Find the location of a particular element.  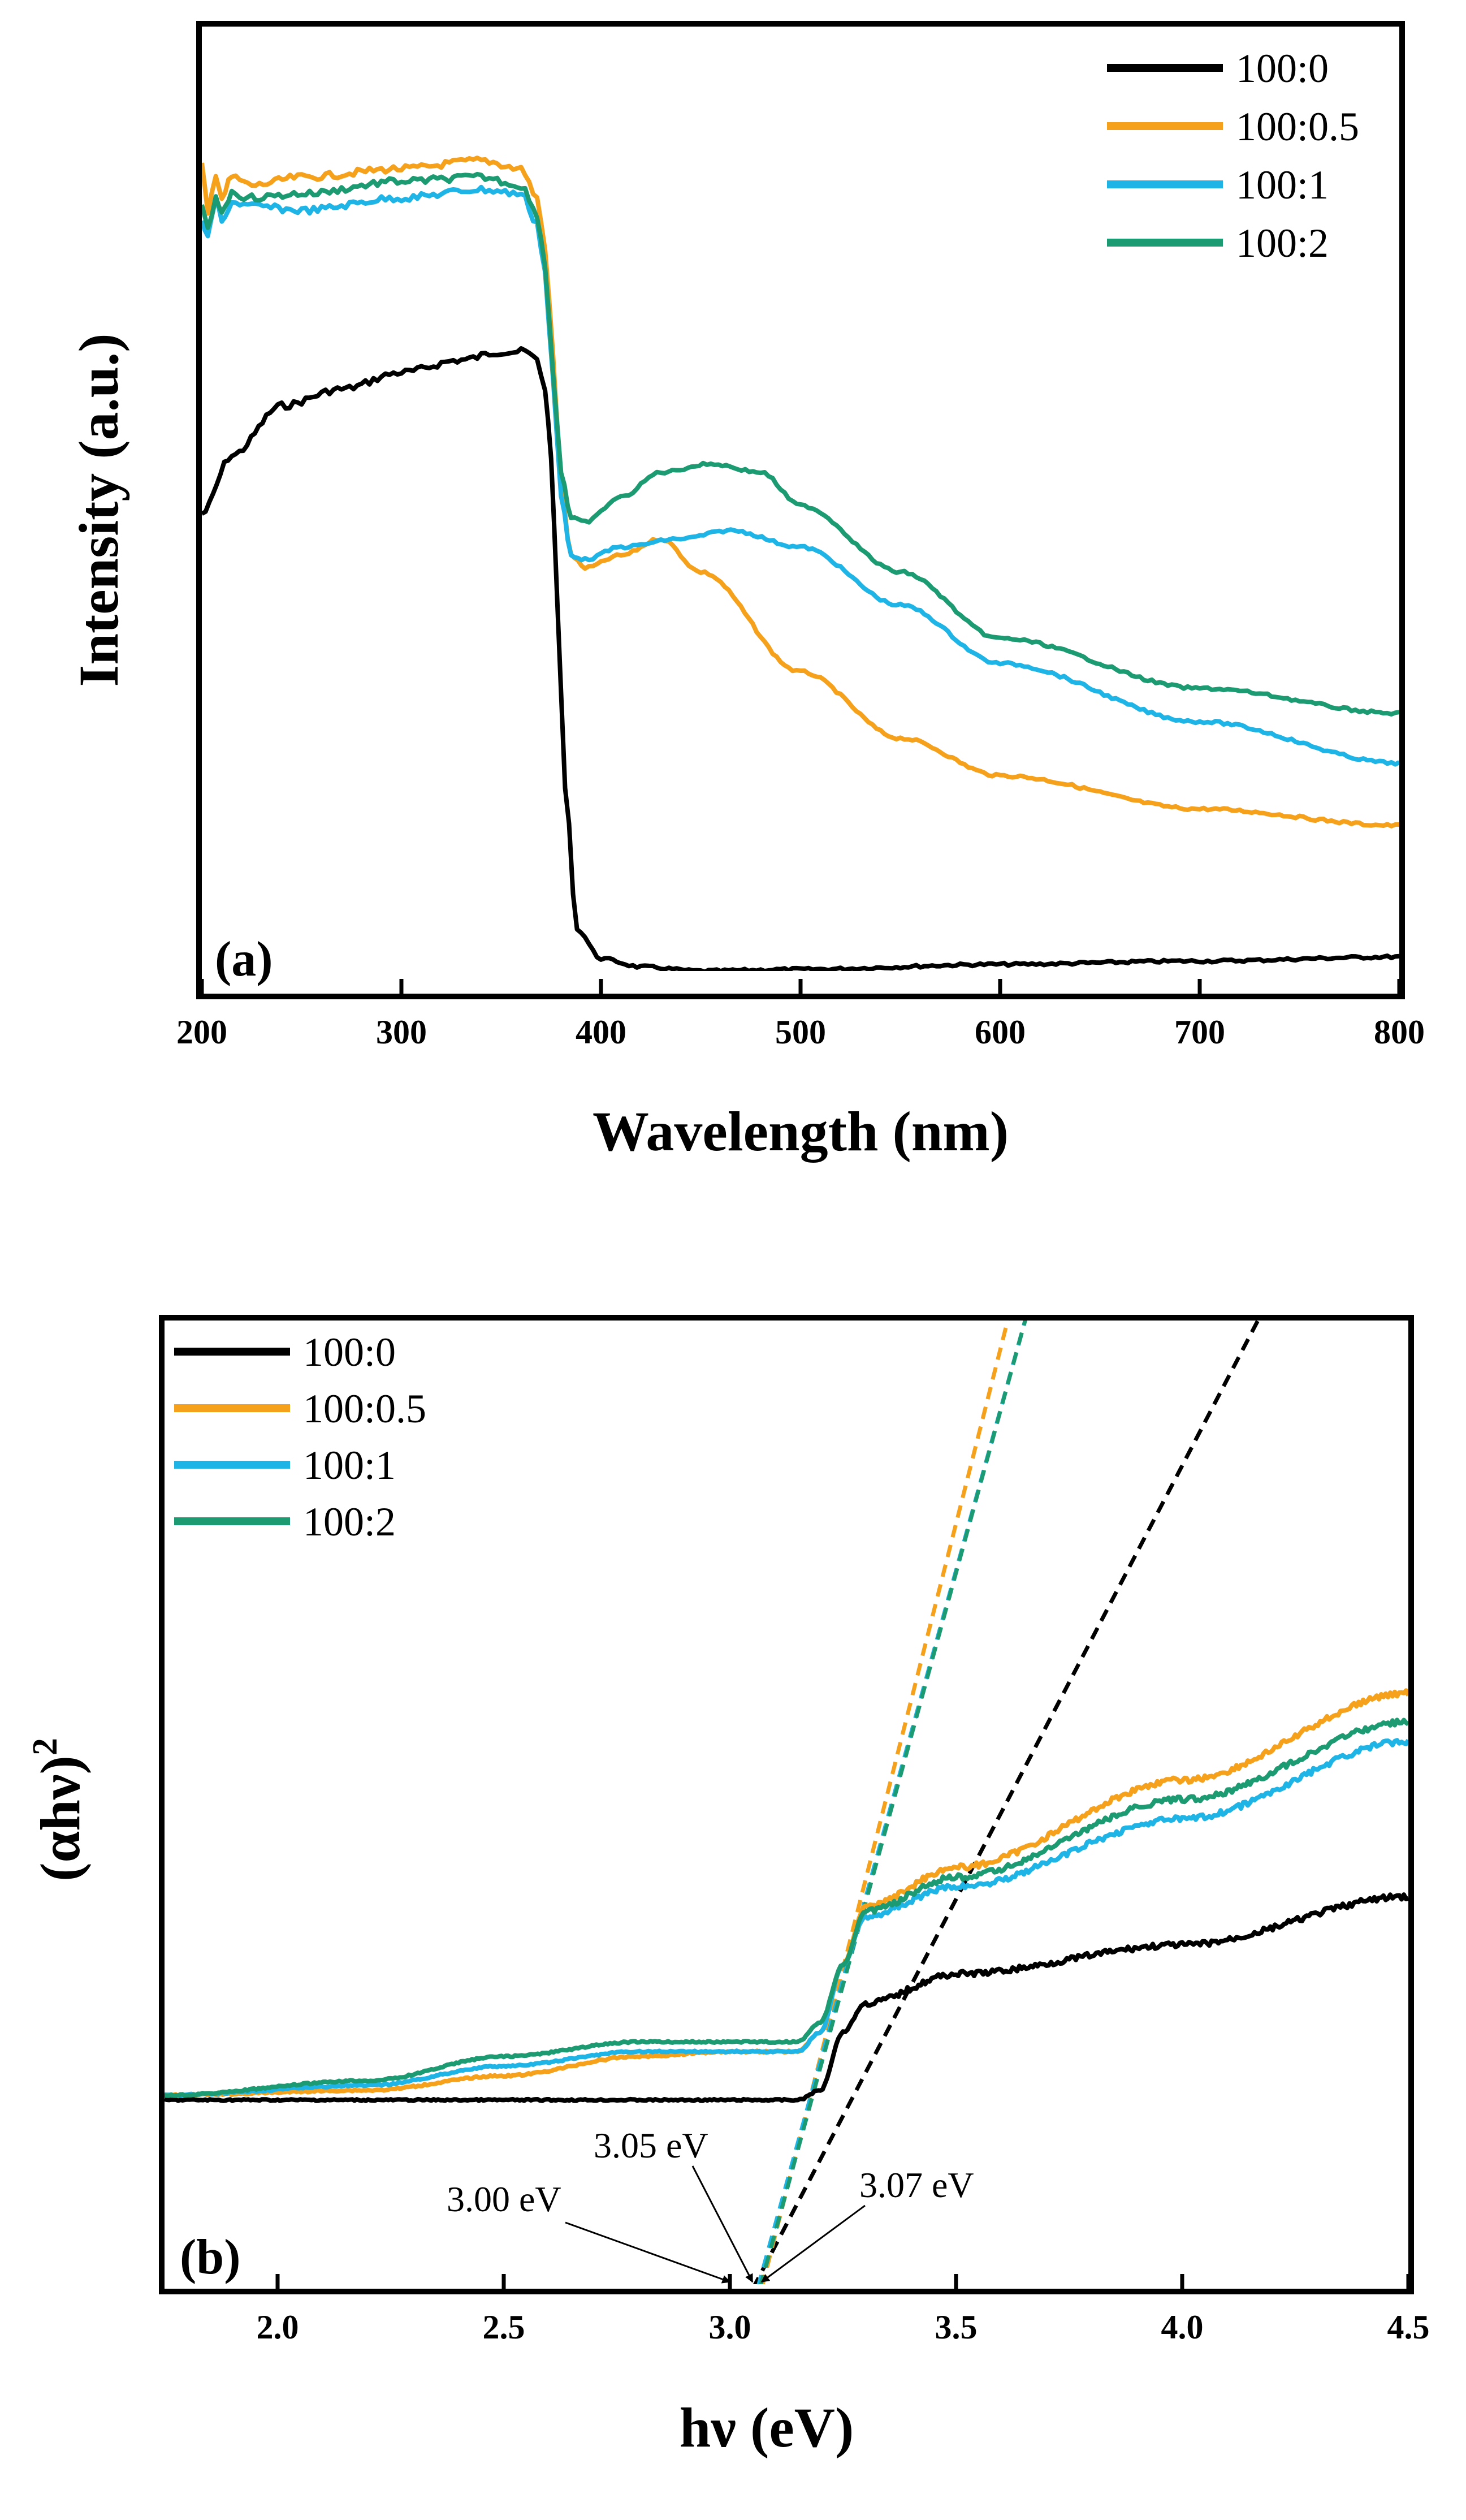

panel-b-x-ticks: 2.0 2.5 3.0 3.5 4.0 4.5 is located at coordinates (843, 2310).